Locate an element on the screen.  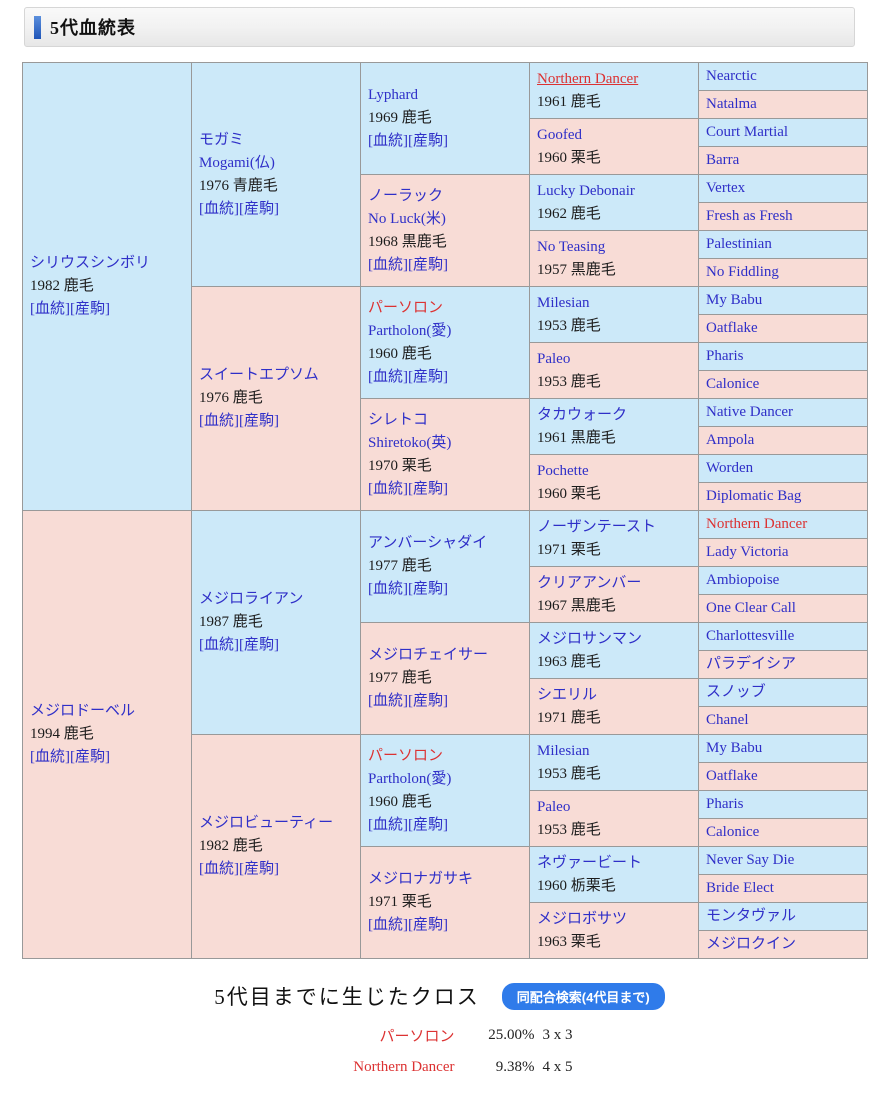
horse-link: シレトコ is located at coordinates (398, 419).